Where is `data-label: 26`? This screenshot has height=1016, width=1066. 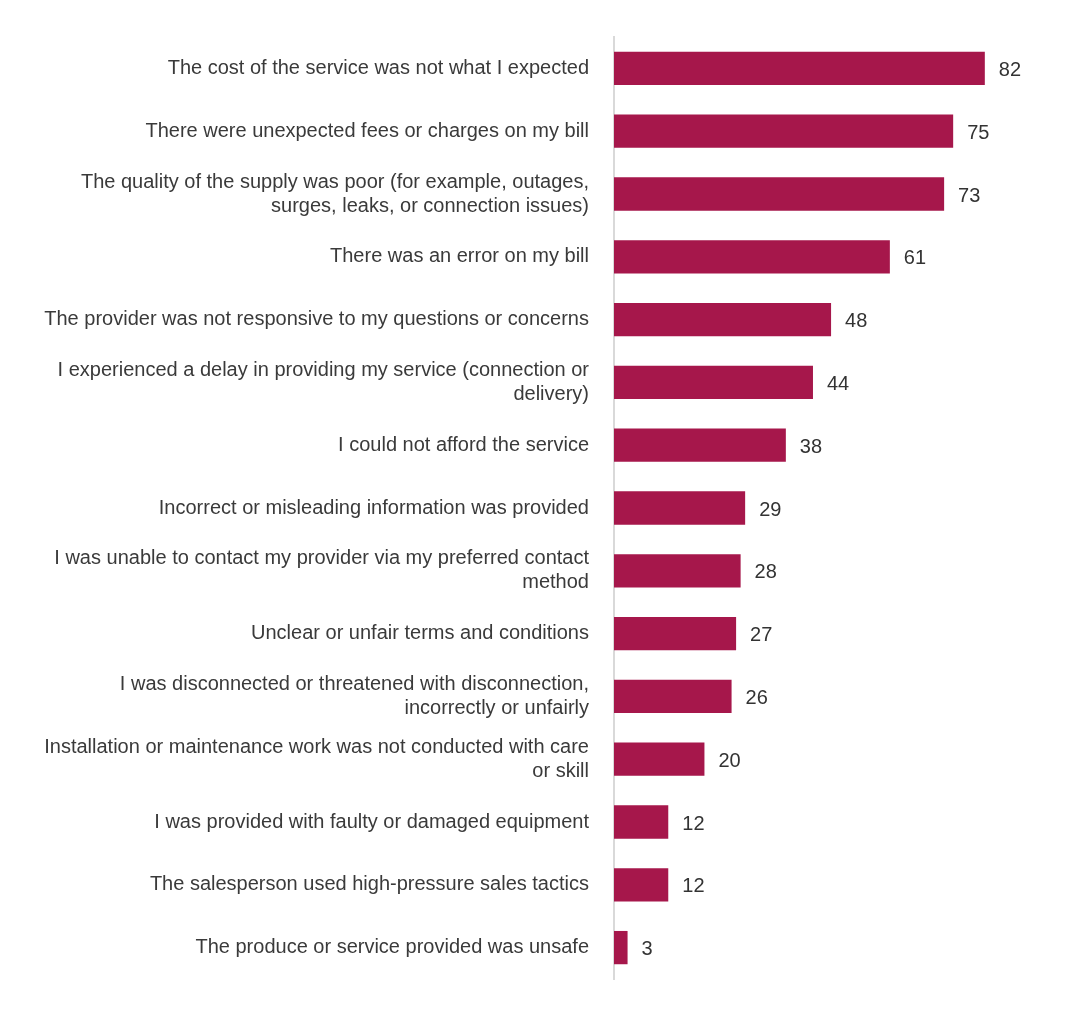
data-label: 26 is located at coordinates (756, 696).